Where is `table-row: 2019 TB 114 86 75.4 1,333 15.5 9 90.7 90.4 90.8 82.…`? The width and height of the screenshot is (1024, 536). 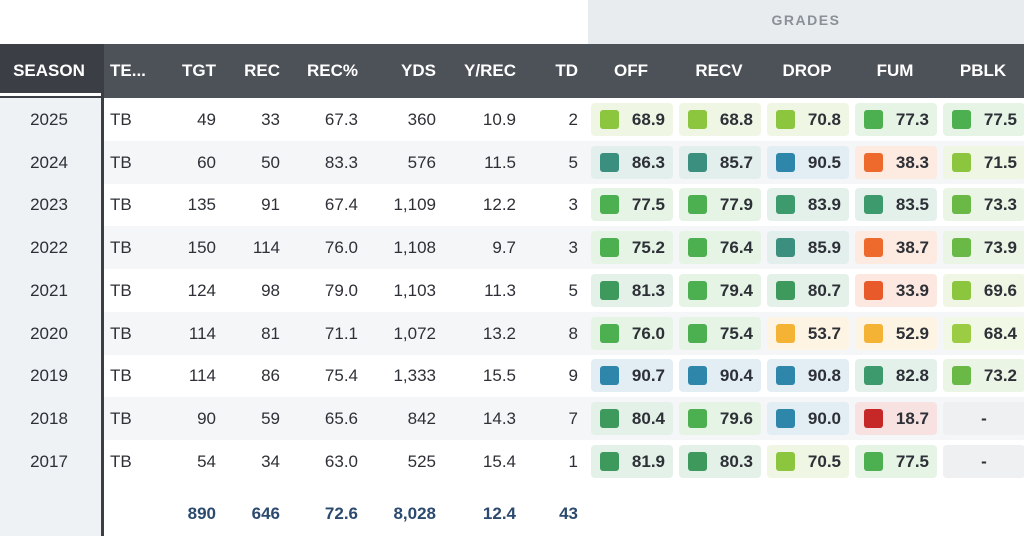
table-row: 2019 TB 114 86 75.4 1,333 15.5 9 90.7 90.4 90.8 82.… is located at coordinates (512, 376).